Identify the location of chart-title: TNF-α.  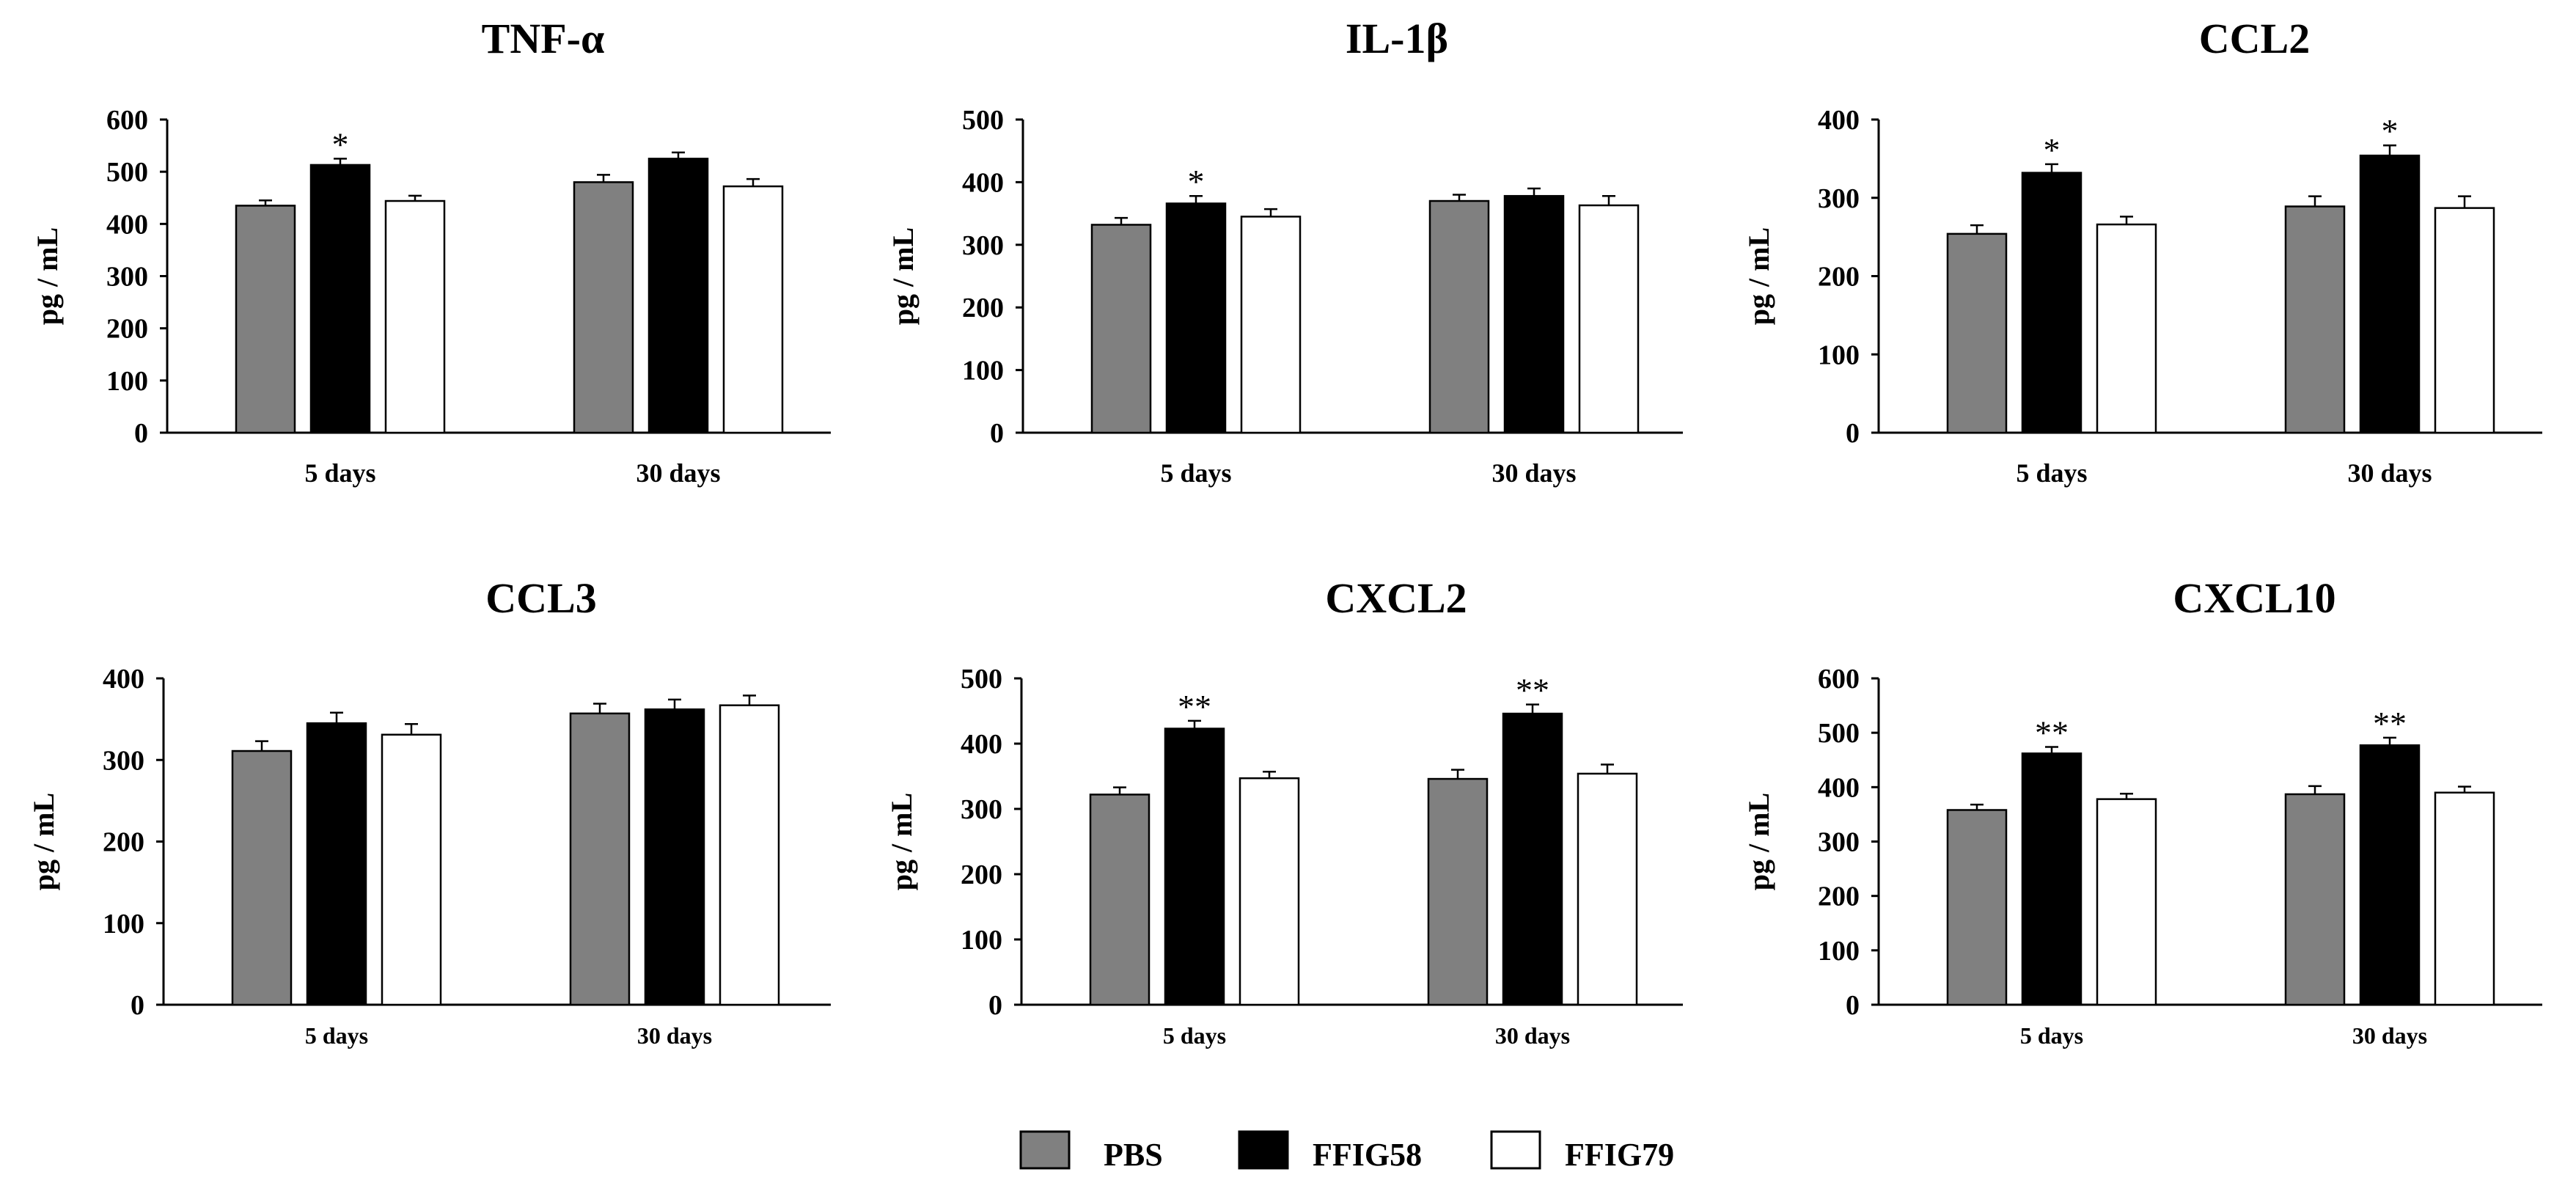
(544, 38).